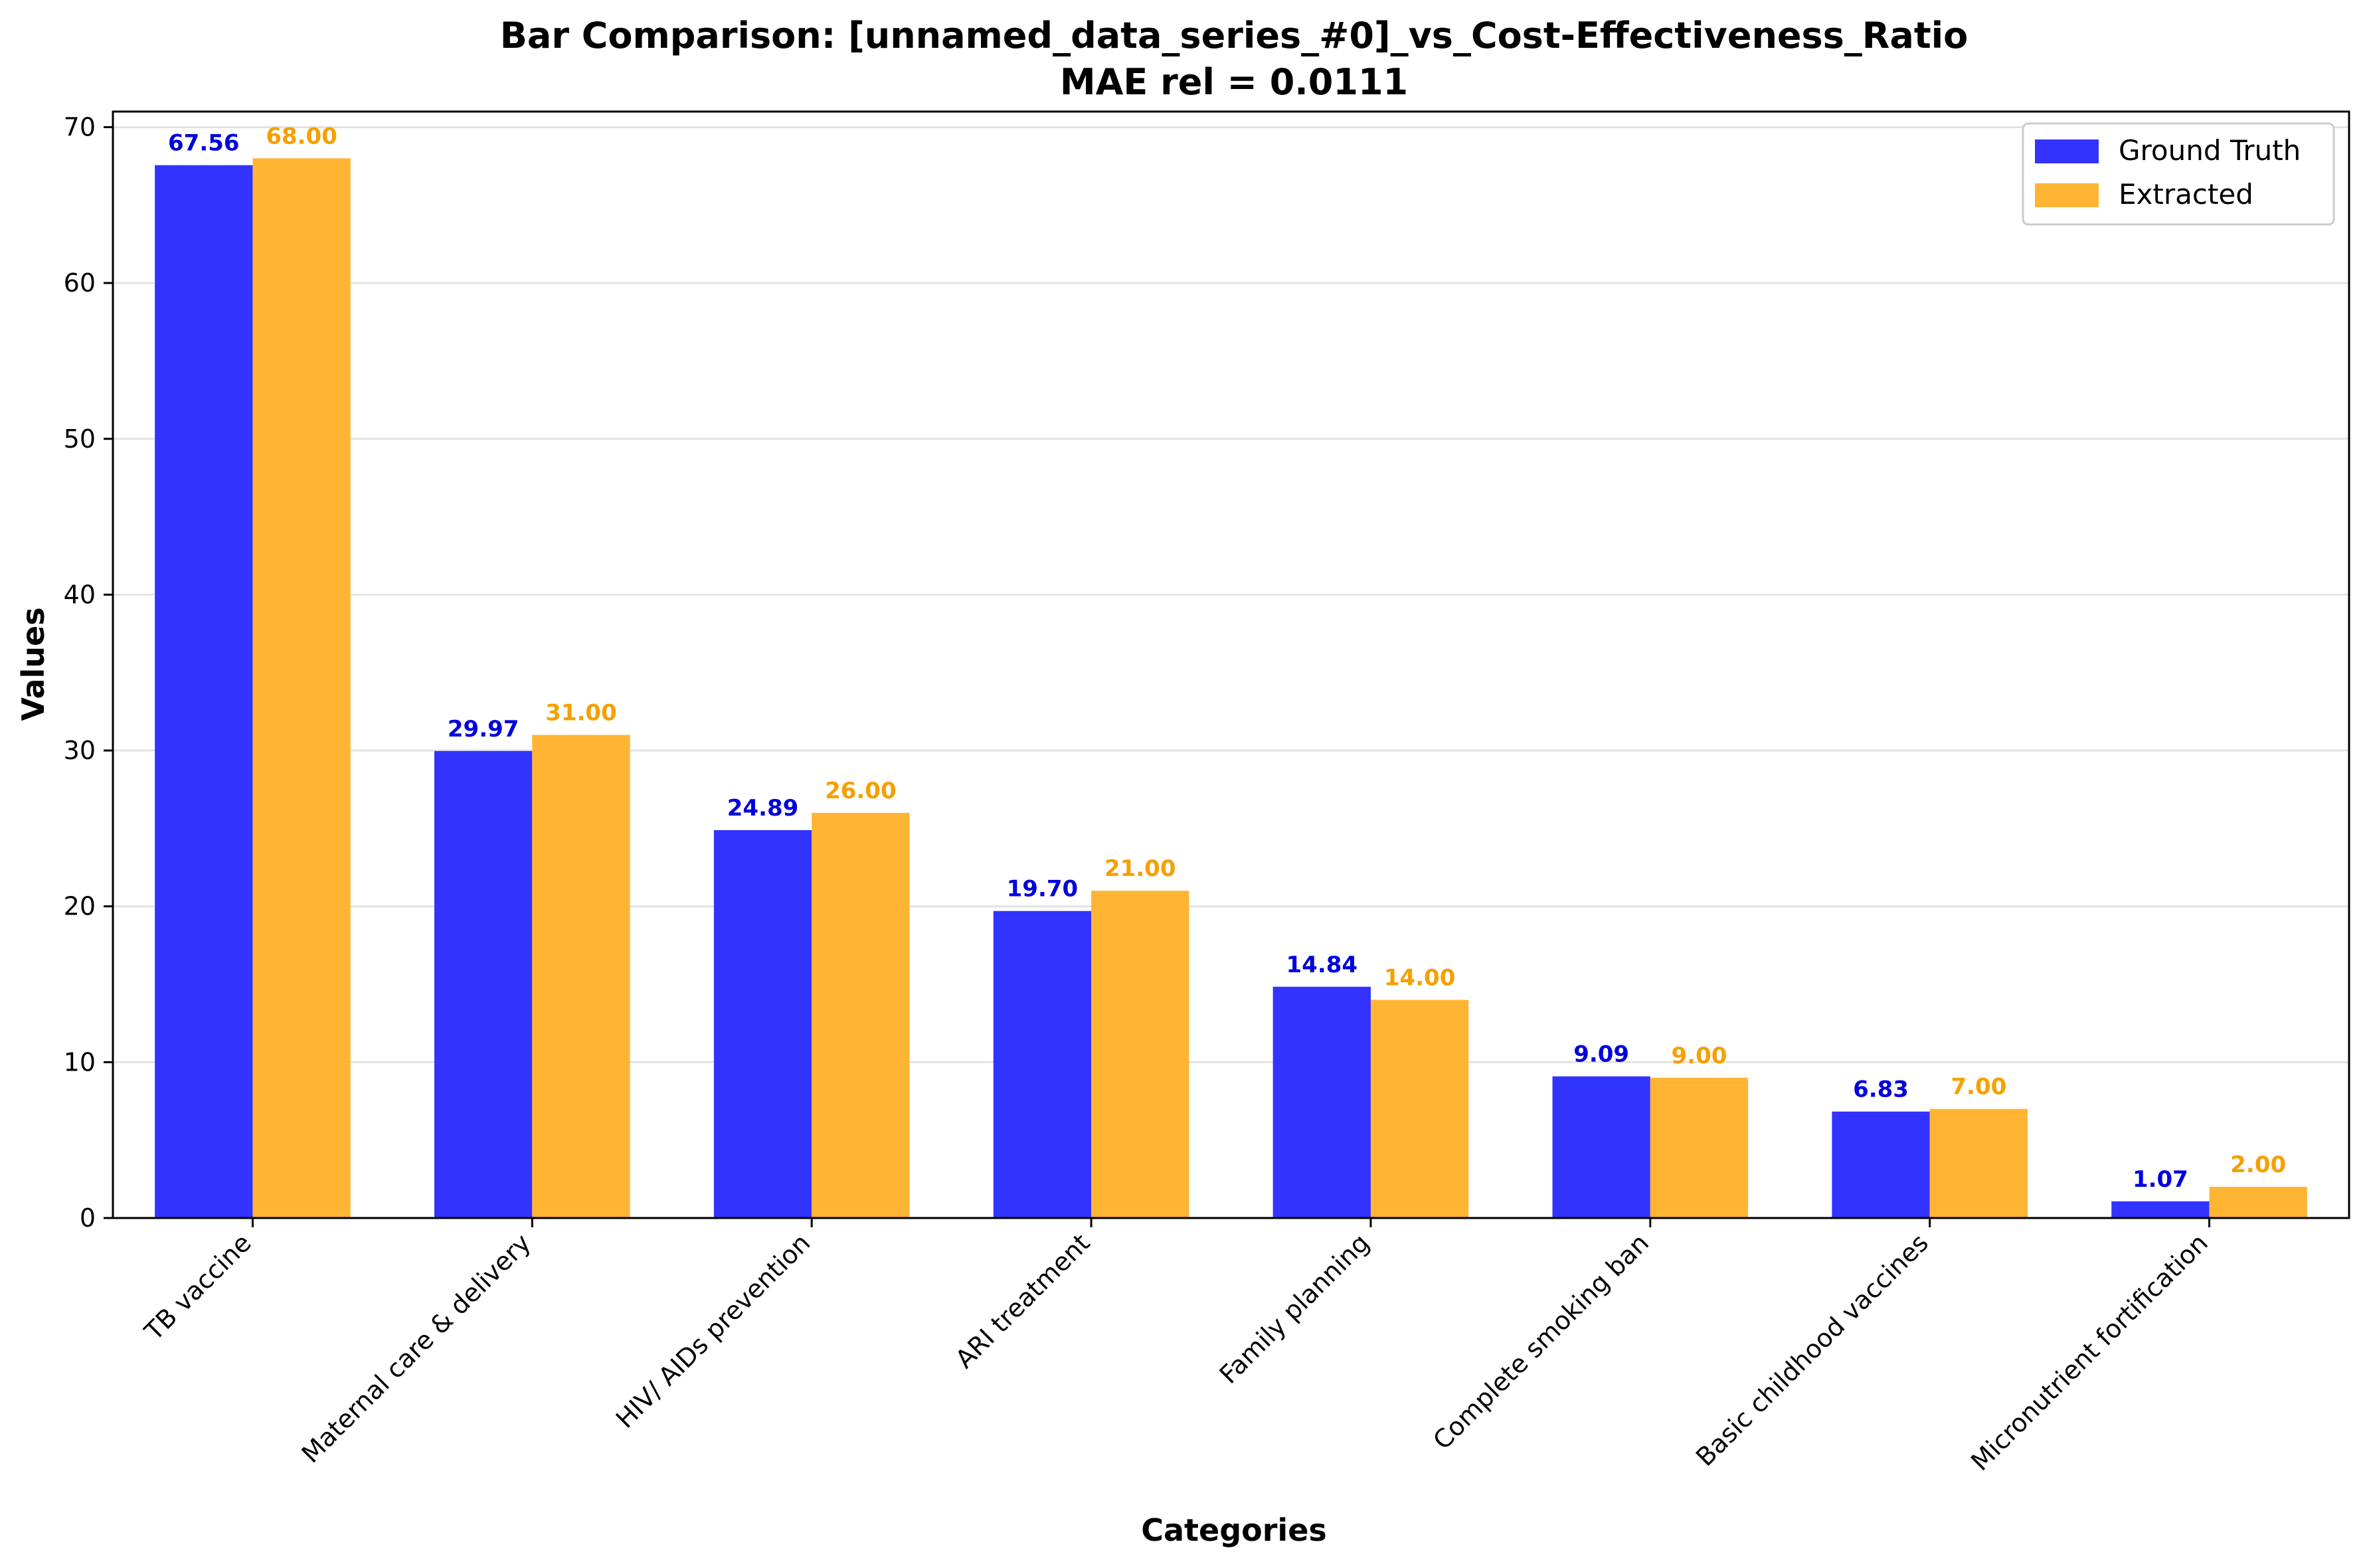 Image resolution: width=2367 pixels, height=1568 pixels. Describe the element at coordinates (581, 713) in the screenshot. I see `bar-value-label: 31.00` at that location.